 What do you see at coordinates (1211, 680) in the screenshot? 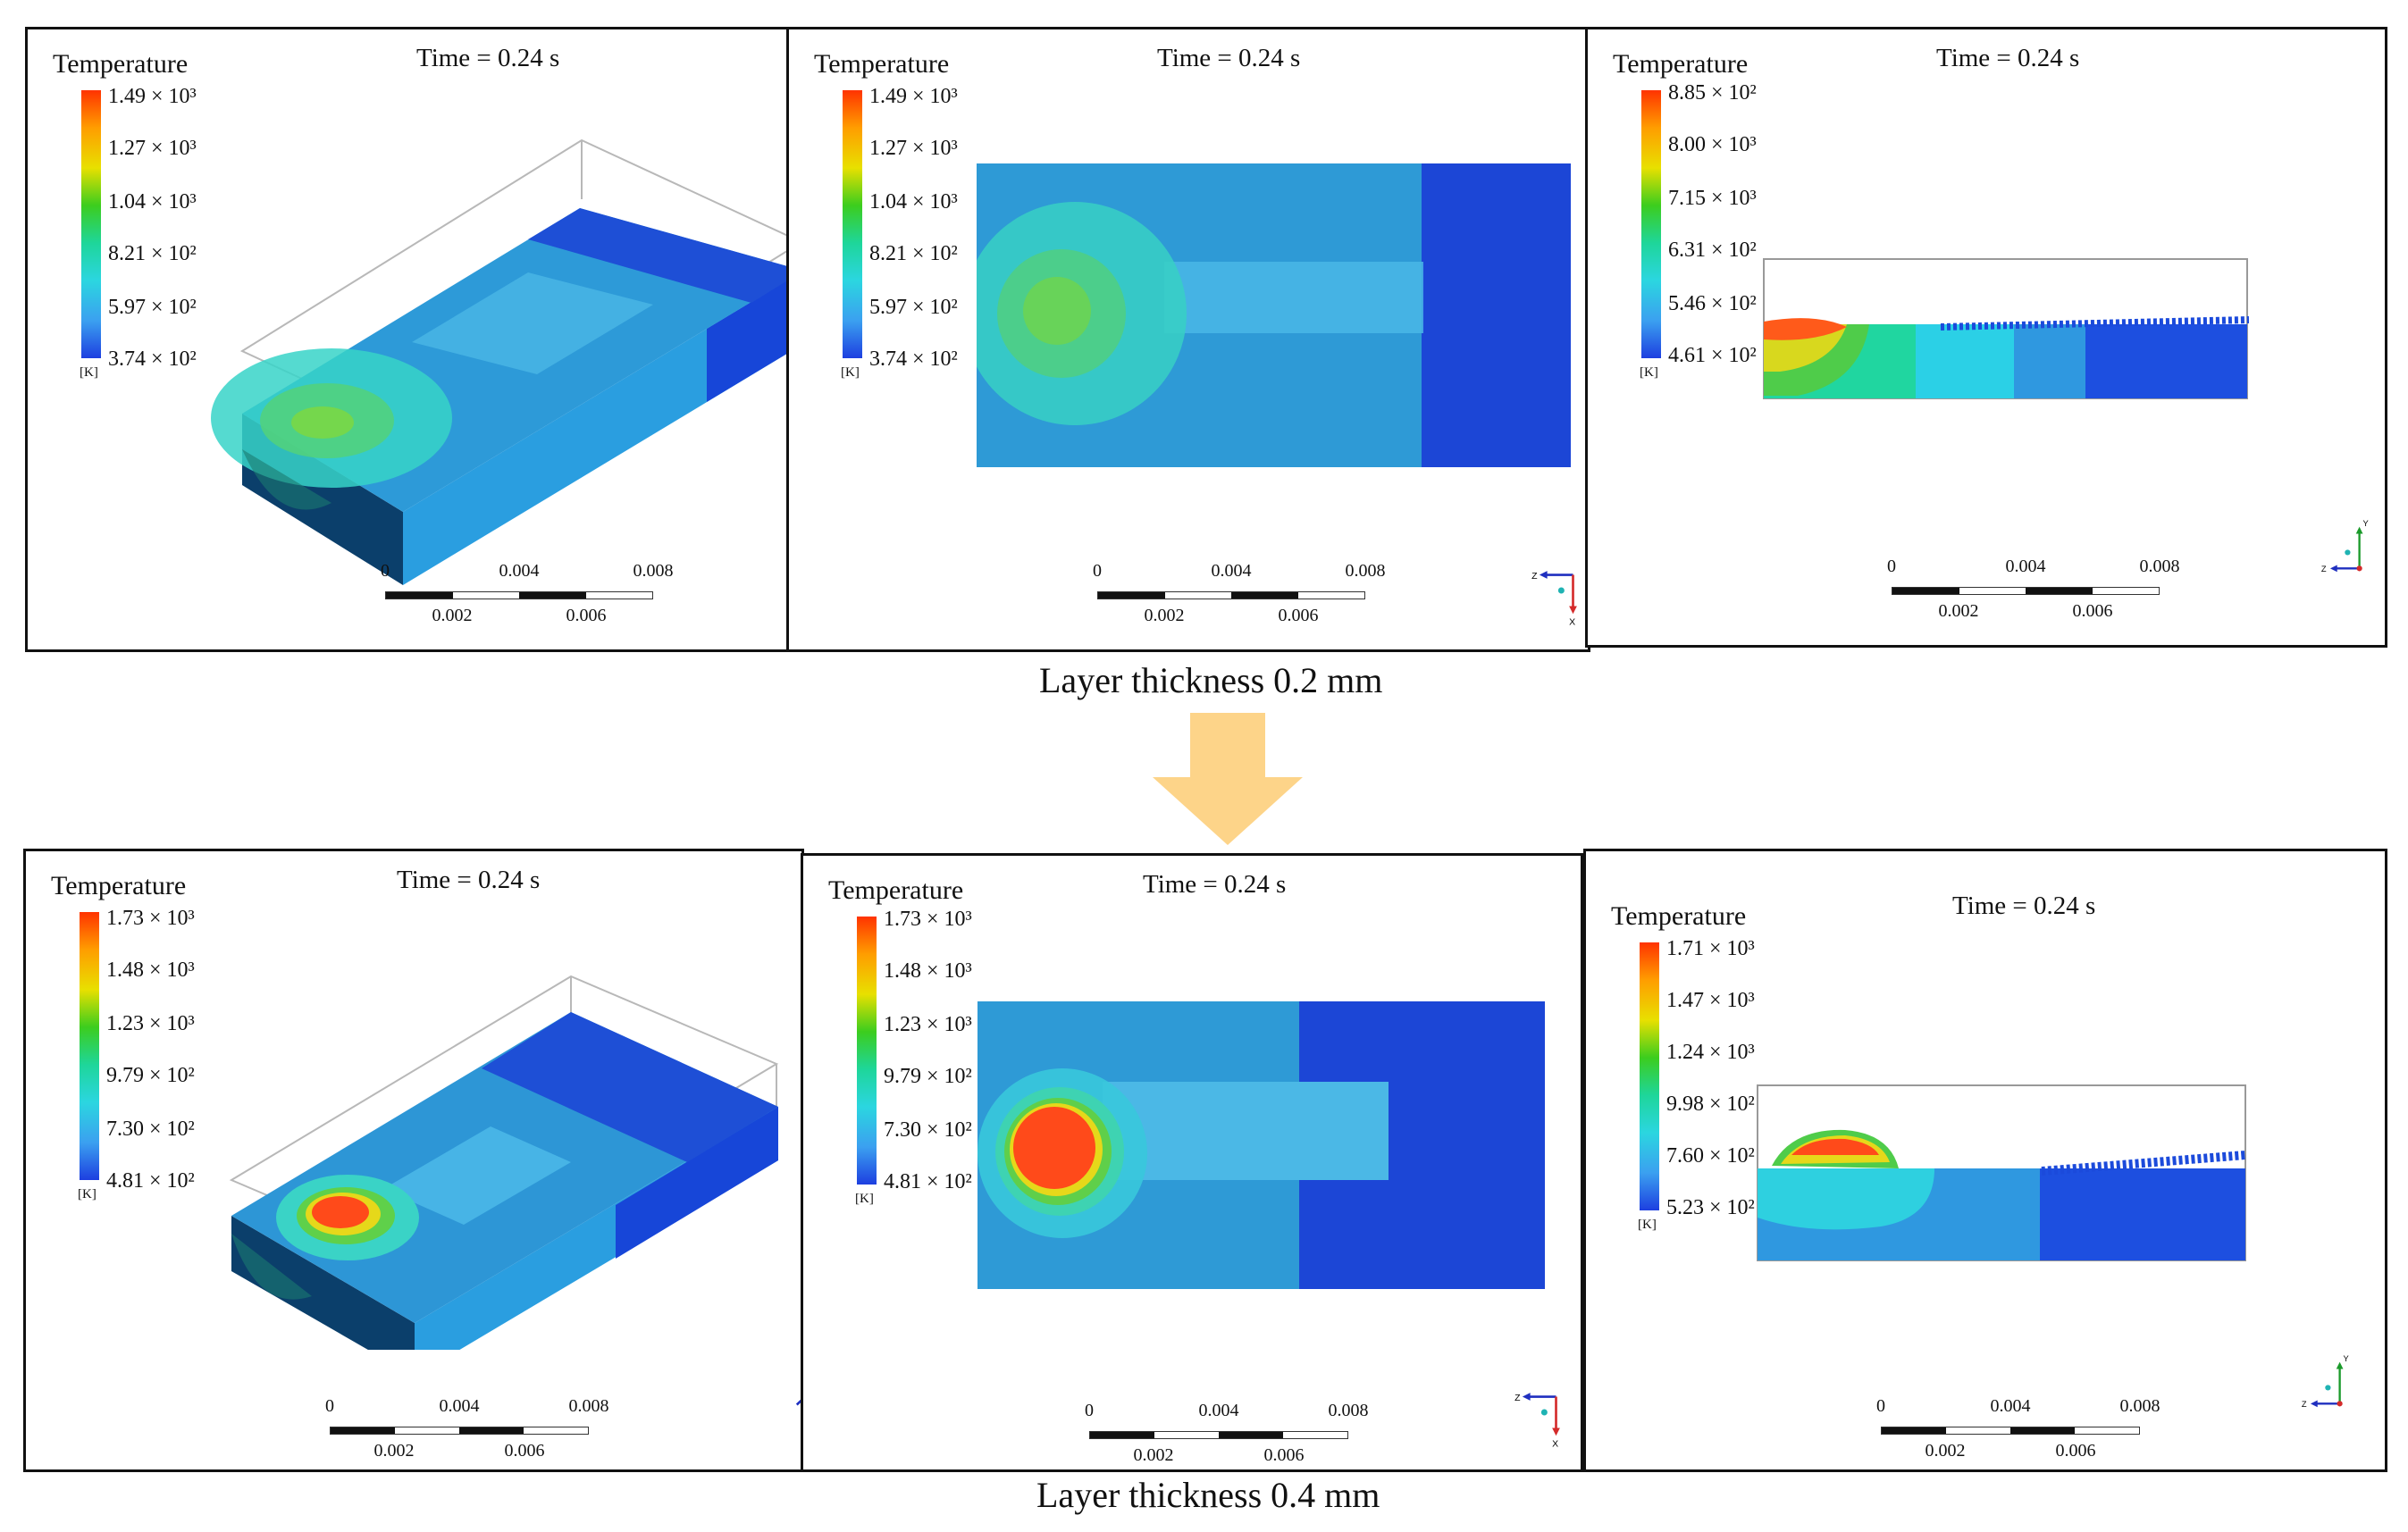
I see `caption-row-1: Layer thickness 0.2 mm` at bounding box center [1211, 680].